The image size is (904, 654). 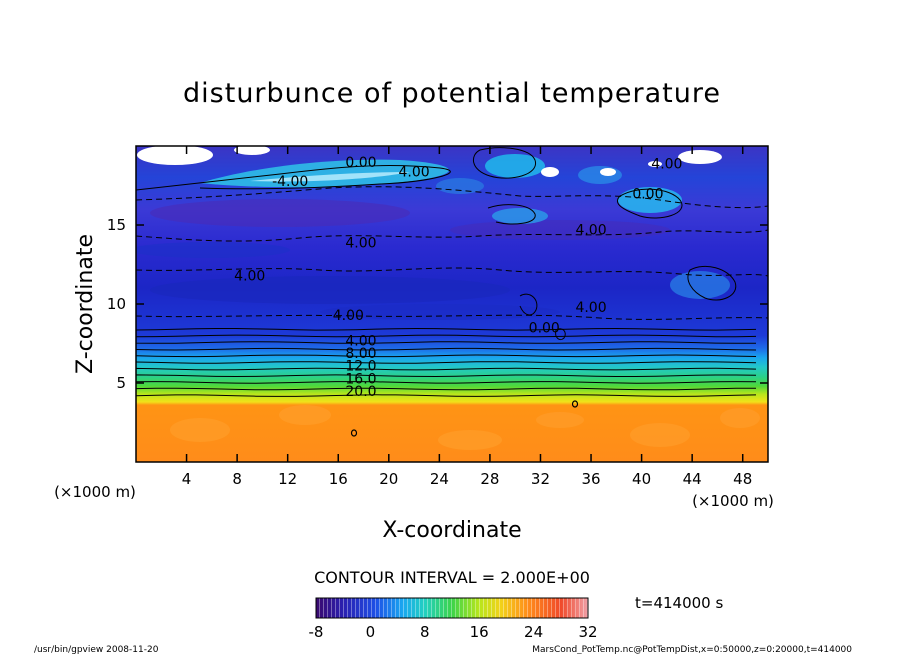 I want to click on colorbar-tick-label: 0, so click(x=371, y=632).